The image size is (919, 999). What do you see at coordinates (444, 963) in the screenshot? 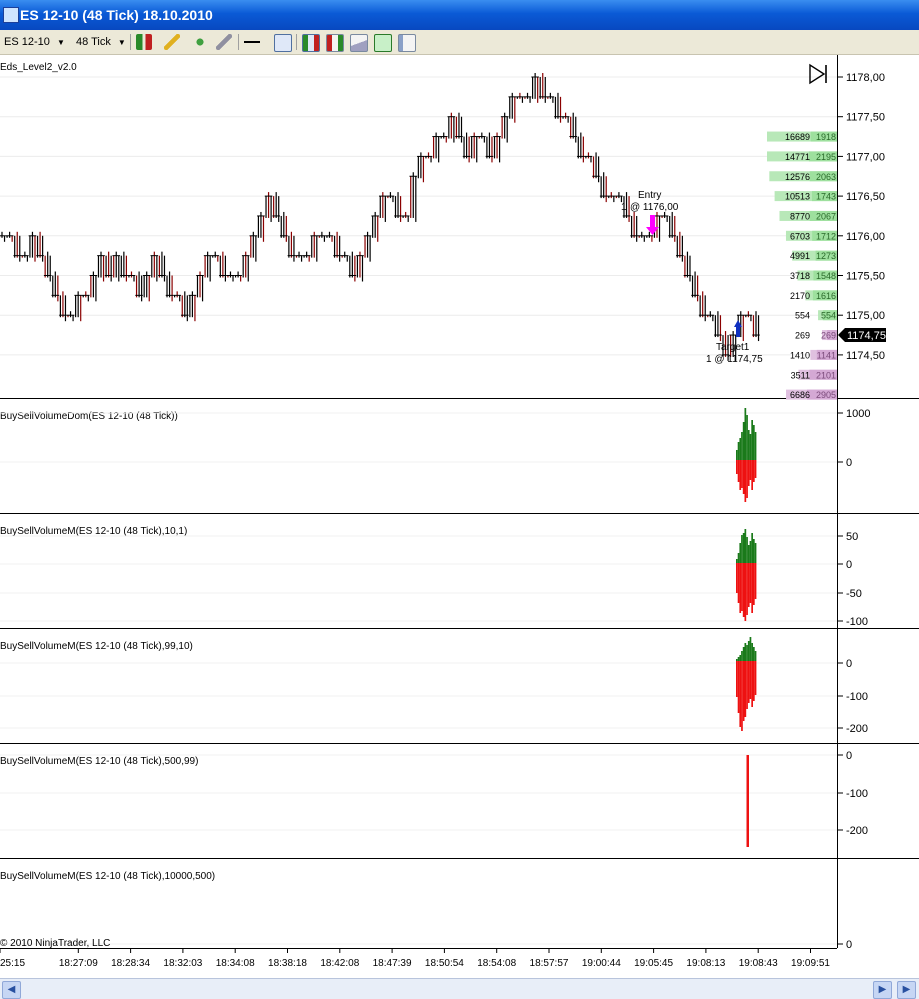
I see `time-tick-label: 18:50:54` at bounding box center [444, 963].